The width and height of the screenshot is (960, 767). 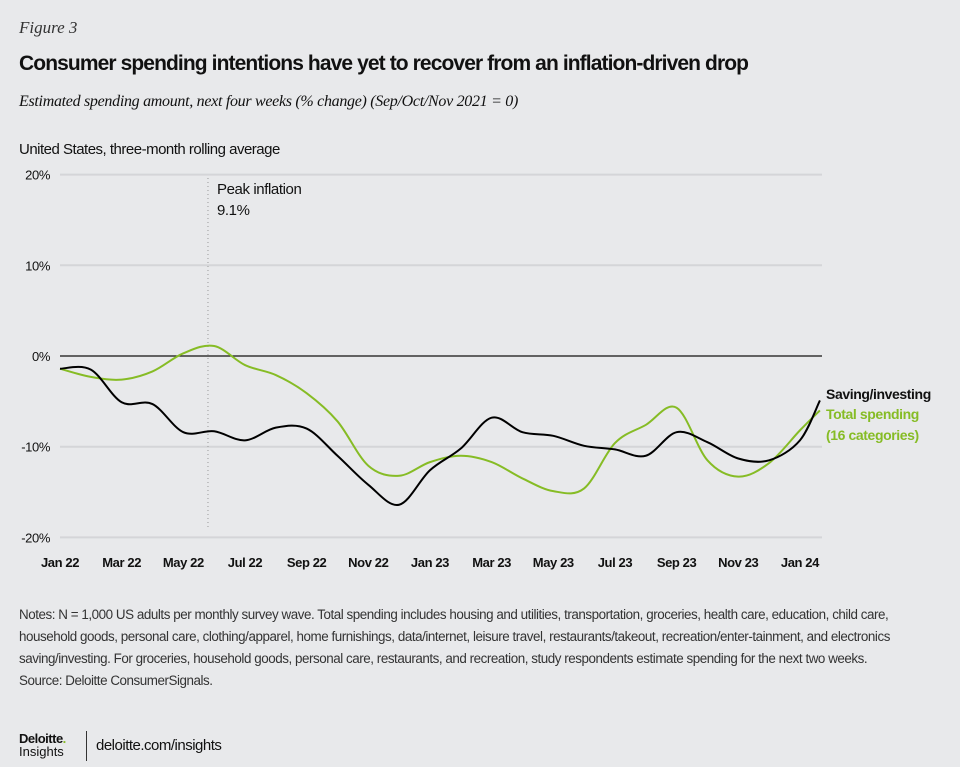 What do you see at coordinates (738, 562) in the screenshot?
I see `x-tick-label: Nov 23` at bounding box center [738, 562].